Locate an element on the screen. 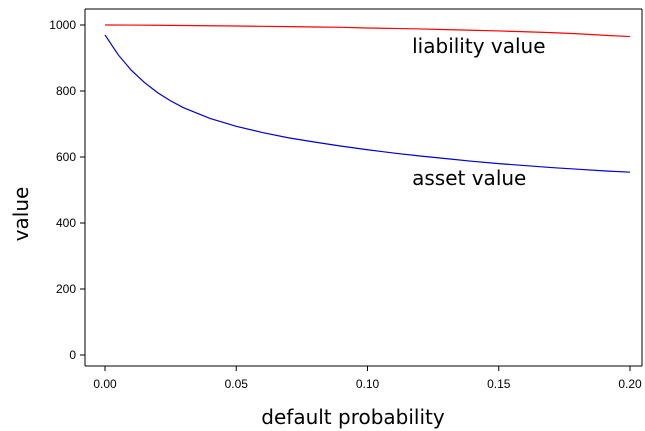  y-tick-label: 400 is located at coordinates (66, 223).